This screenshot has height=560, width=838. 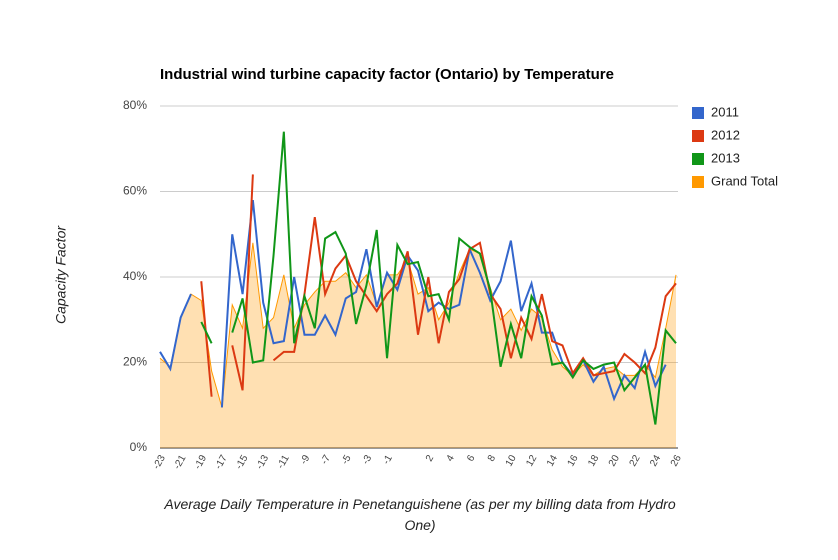 I want to click on y-axis-title: Capacity Factor, so click(x=61, y=274).